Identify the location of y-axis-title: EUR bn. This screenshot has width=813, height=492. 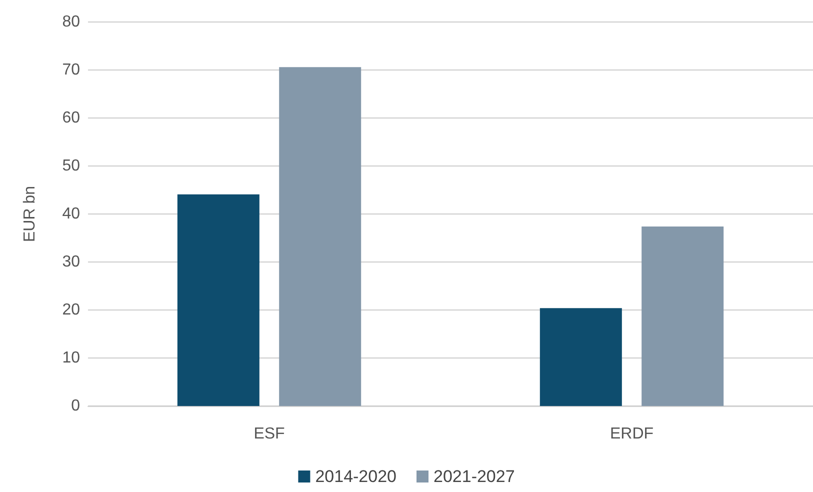
(30, 214).